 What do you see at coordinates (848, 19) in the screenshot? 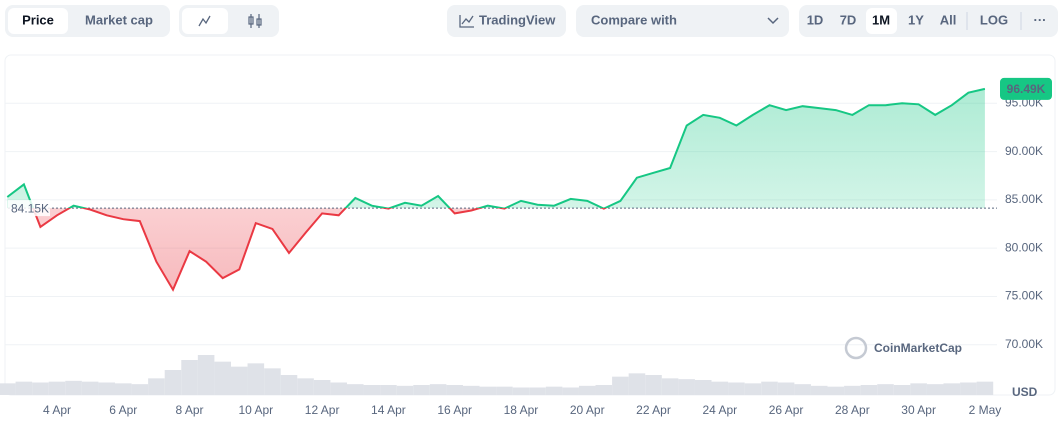
I see `range-button: 7D` at bounding box center [848, 19].